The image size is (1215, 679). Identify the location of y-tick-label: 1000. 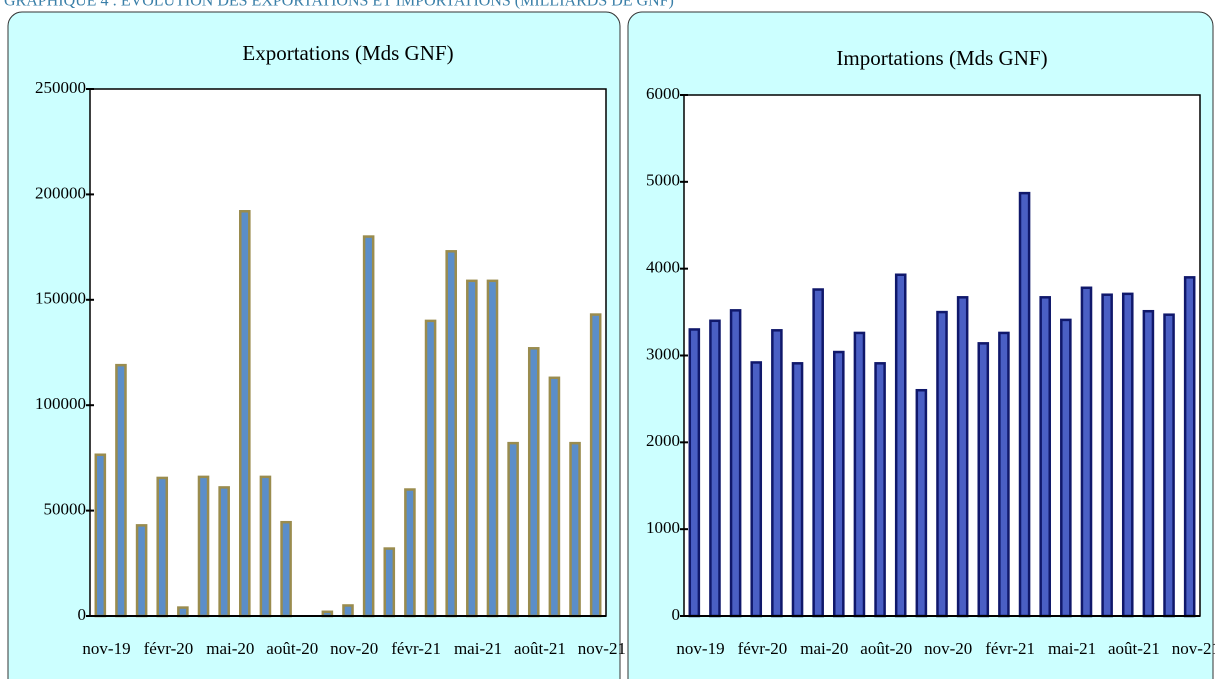
(663, 527).